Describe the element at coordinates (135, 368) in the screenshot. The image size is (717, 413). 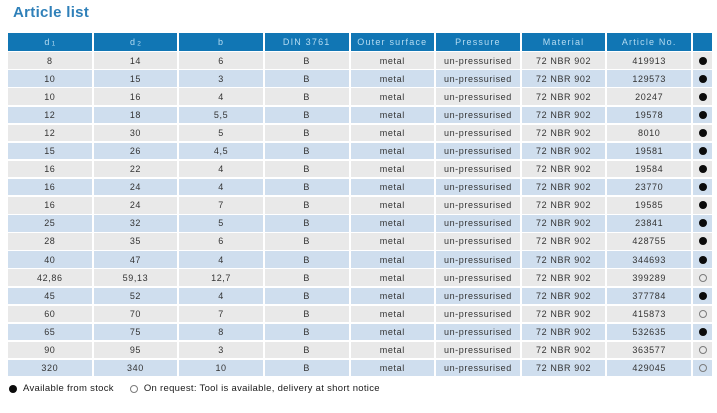
I see `cell-d2: 340` at that location.